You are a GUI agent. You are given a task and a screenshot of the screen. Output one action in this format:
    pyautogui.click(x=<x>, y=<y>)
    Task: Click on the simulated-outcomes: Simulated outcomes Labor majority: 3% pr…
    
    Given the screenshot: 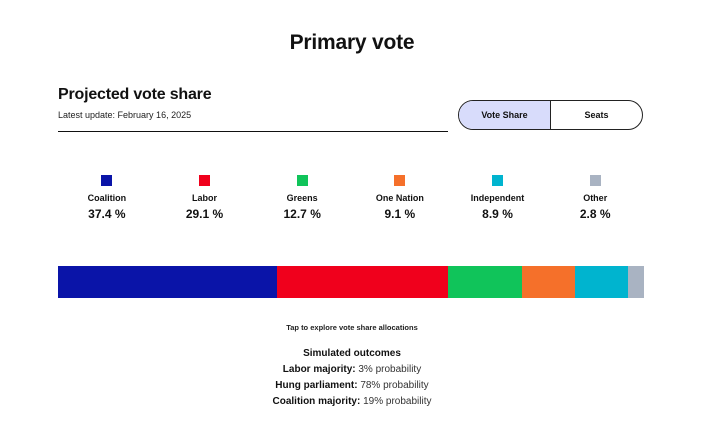 What is the action you would take?
    pyautogui.click(x=352, y=378)
    